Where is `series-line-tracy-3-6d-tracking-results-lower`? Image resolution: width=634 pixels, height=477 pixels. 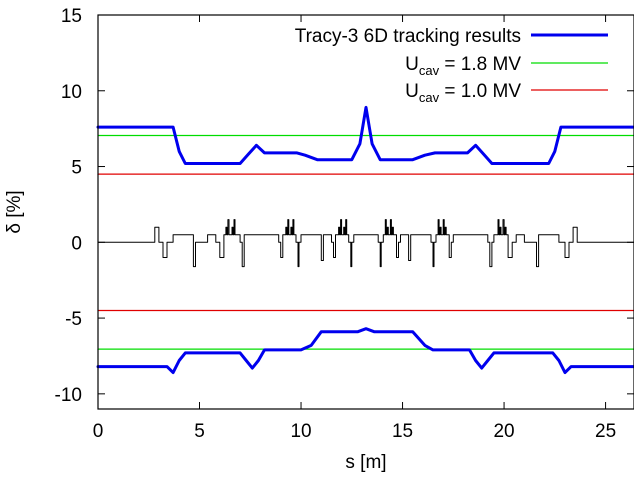 series-line-tracy-3-6d-tracking-results-lower is located at coordinates (365, 351).